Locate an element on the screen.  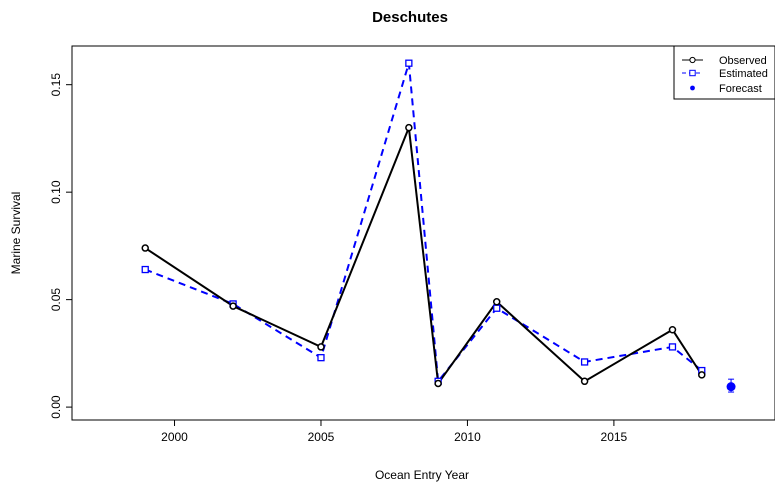
legend-estimated-label: Estimated is located at coordinates (743, 74).